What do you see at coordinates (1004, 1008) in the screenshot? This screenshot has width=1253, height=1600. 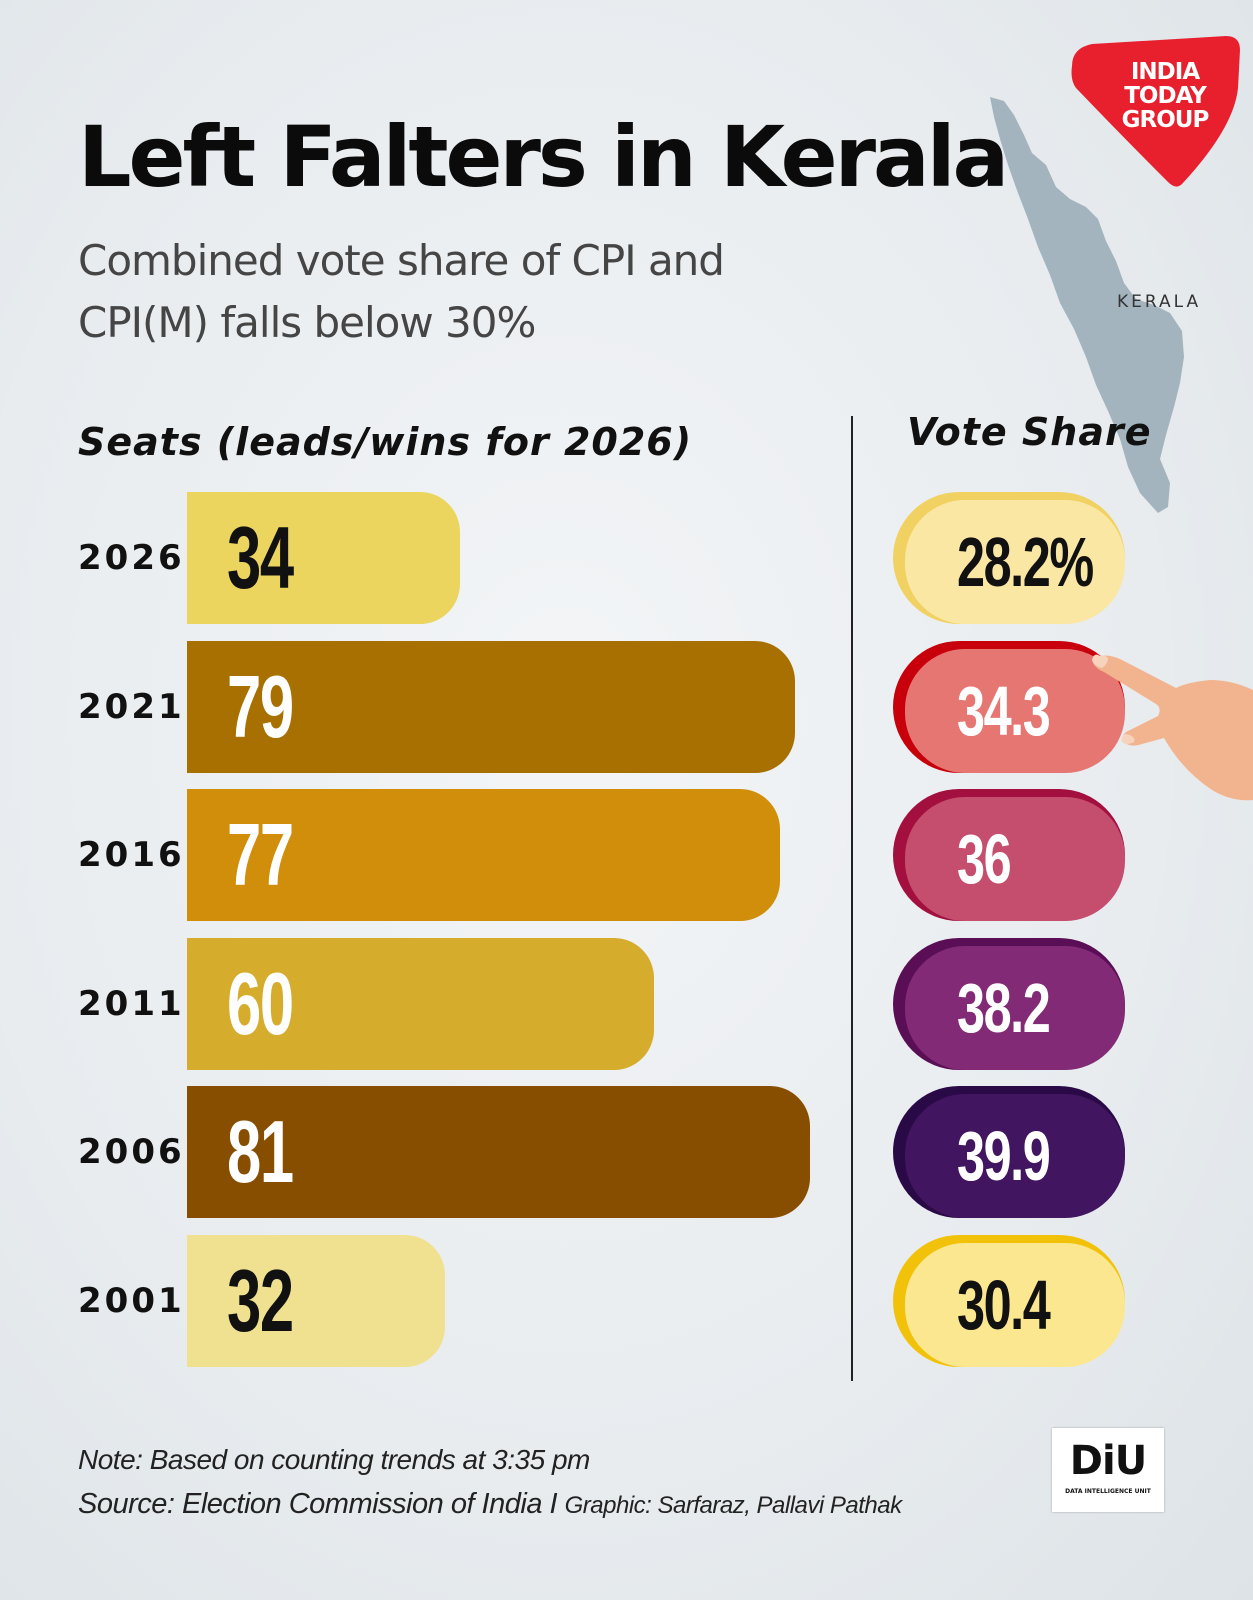 I see `vote-share-value-label: 38.2` at bounding box center [1004, 1008].